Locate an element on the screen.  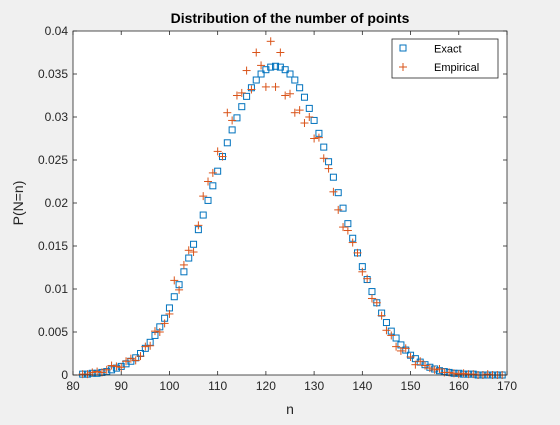
y-tick-label: 0.01 is located at coordinates (57, 289).